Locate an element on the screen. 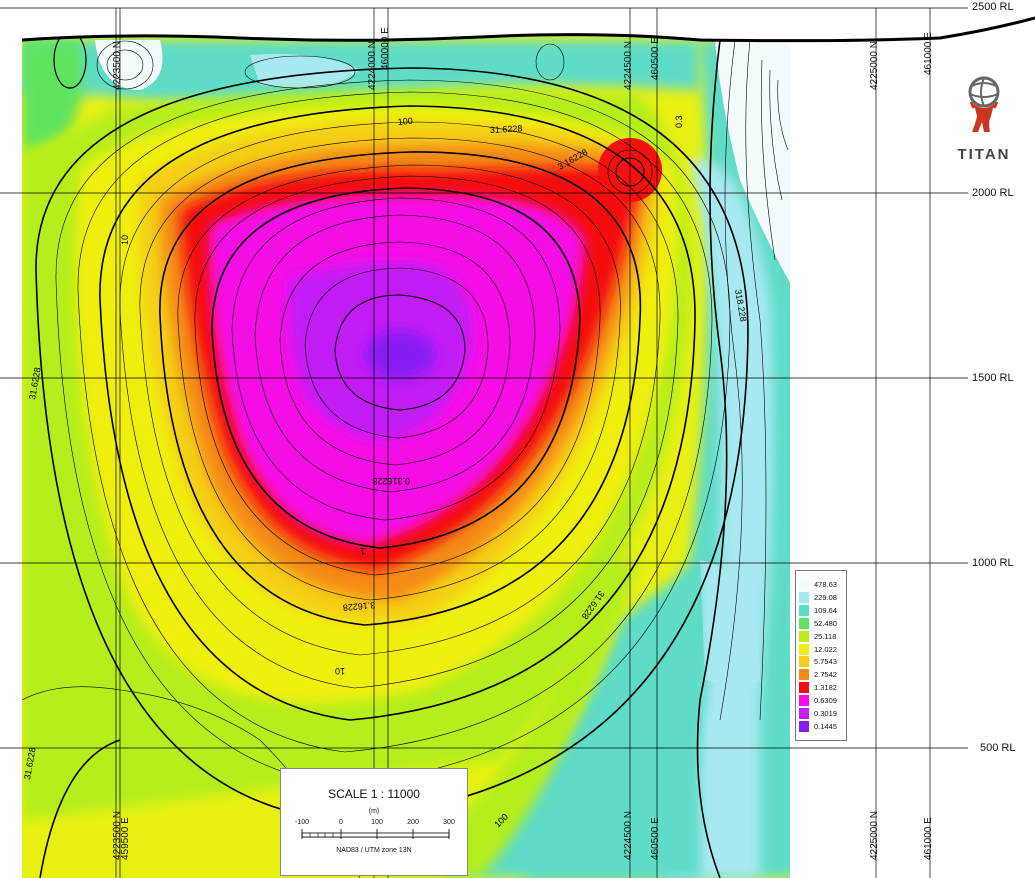 This screenshot has height=878, width=1035. legend-entry: 12.022 is located at coordinates (818, 649).